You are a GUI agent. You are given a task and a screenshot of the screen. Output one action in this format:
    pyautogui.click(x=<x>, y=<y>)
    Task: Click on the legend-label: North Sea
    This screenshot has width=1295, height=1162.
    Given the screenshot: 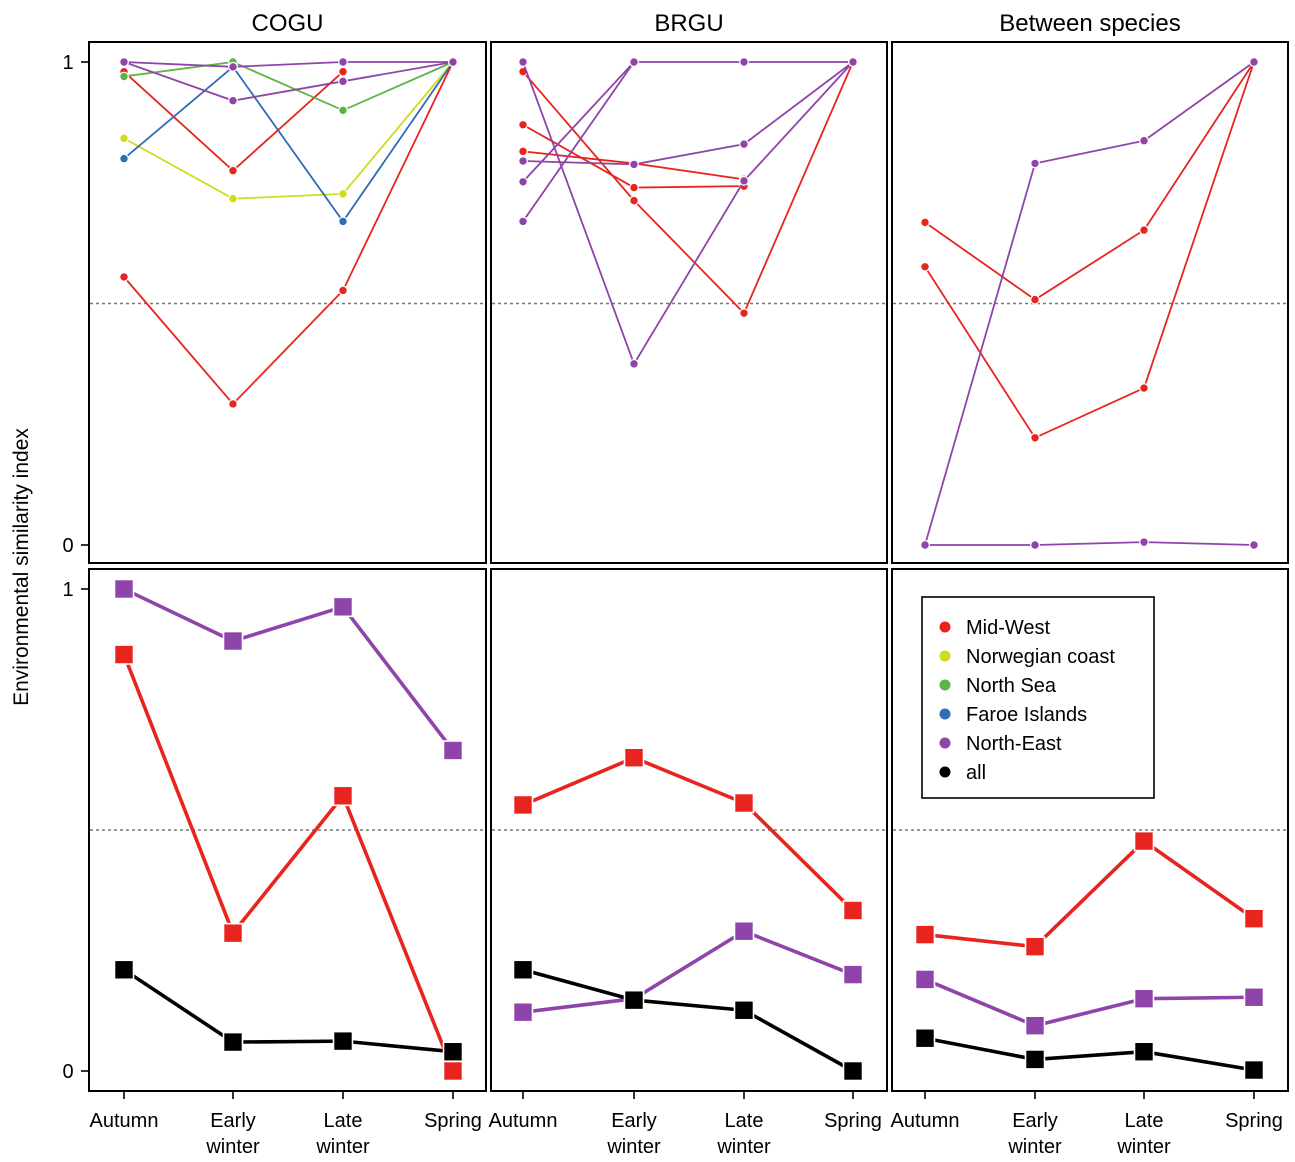 What is the action you would take?
    pyautogui.click(x=1011, y=686)
    